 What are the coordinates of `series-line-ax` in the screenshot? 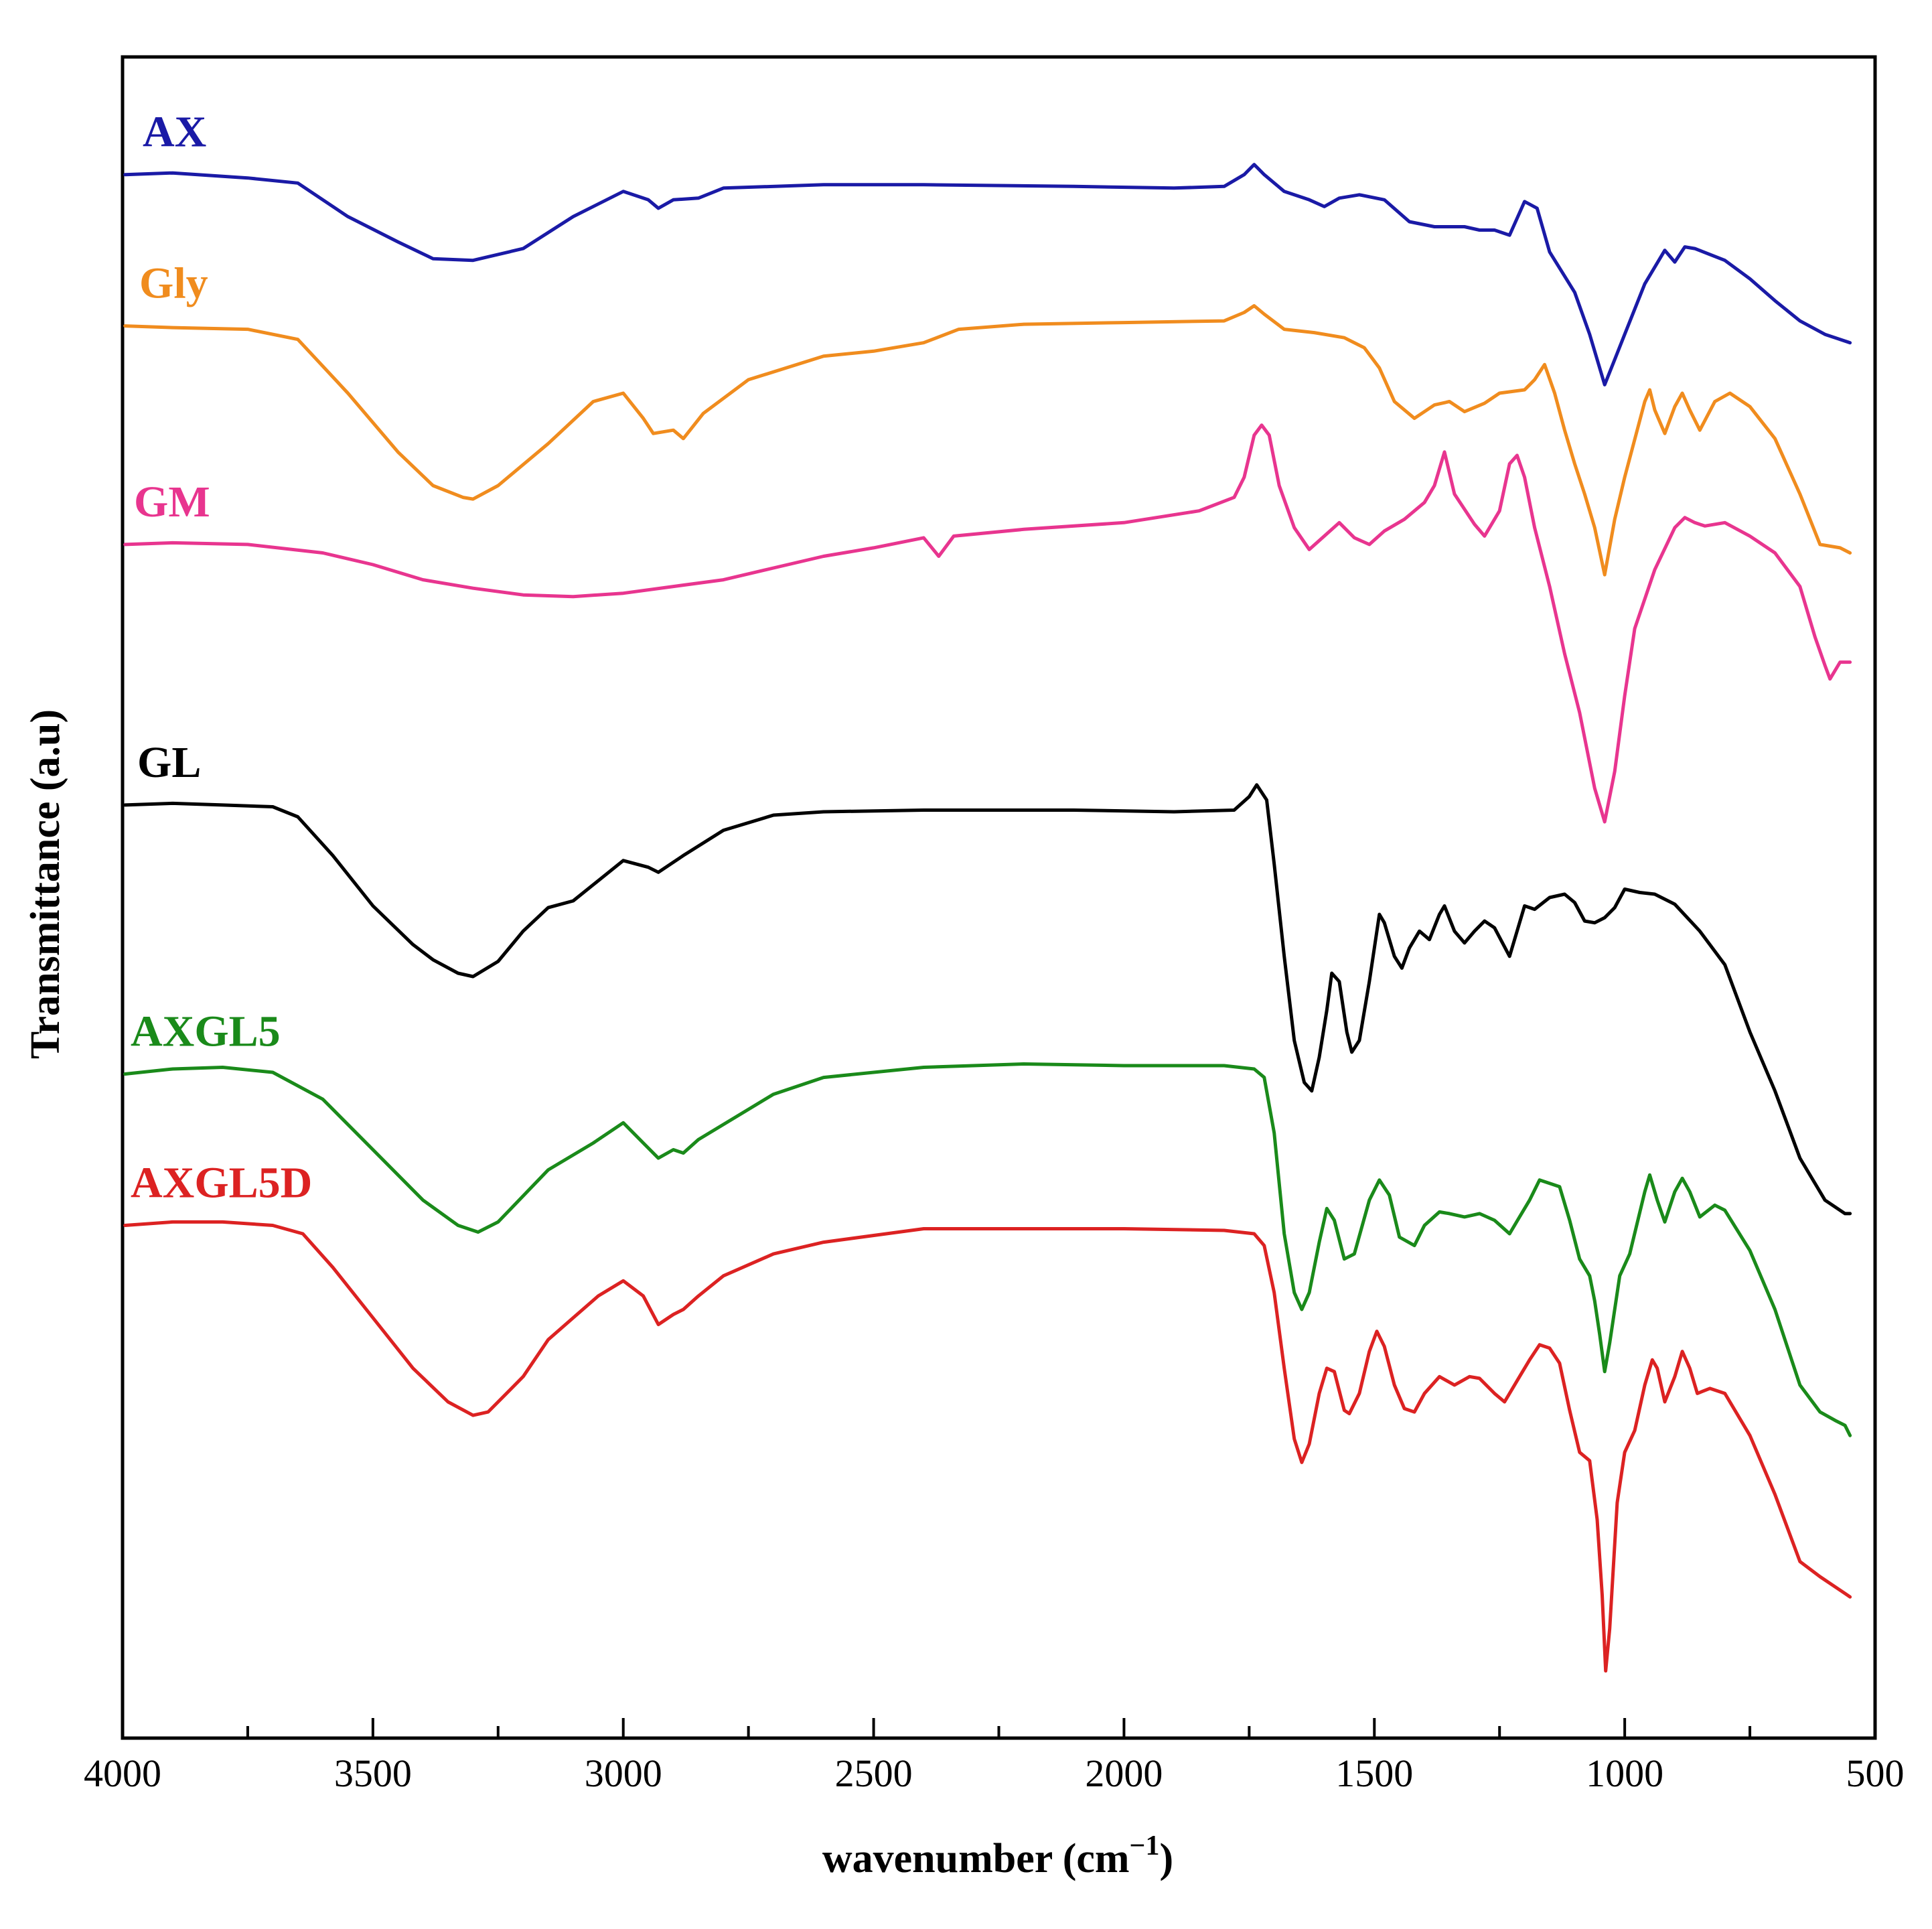 It's located at (987, 274).